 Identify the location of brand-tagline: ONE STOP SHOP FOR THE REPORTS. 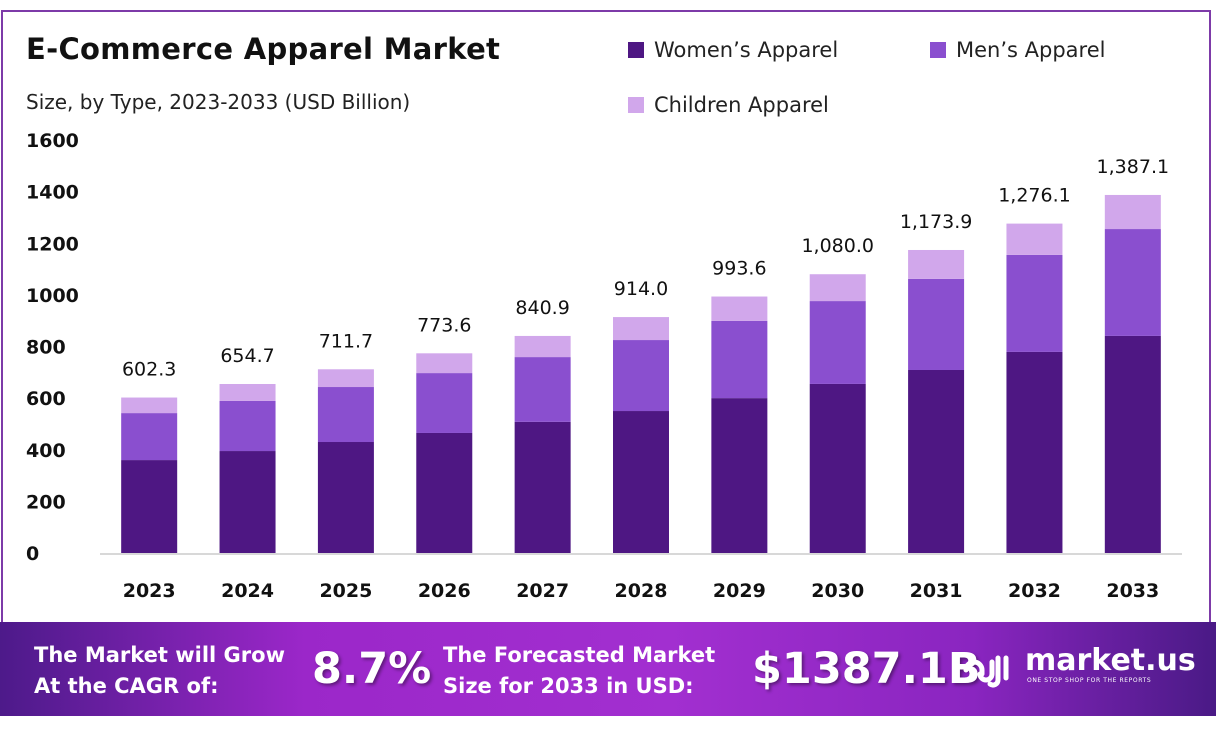
(1089, 680).